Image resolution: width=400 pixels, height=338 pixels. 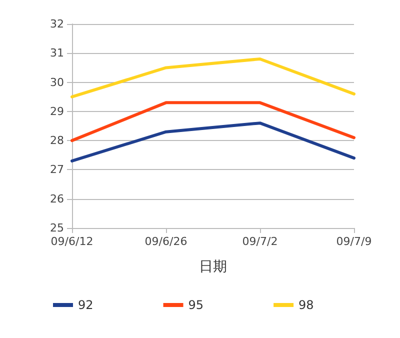 I want to click on y-tick-label: 31, so click(x=57, y=53).